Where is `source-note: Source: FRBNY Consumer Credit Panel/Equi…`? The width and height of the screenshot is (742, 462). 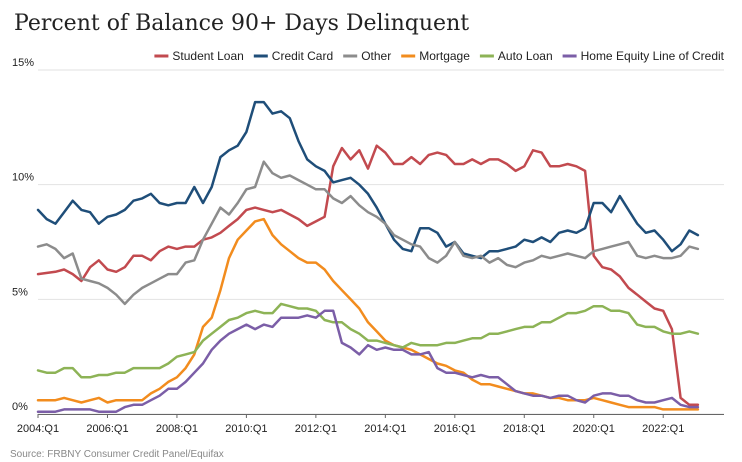
source-note: Source: FRBNY Consumer Credit Panel/Equi… is located at coordinates (117, 454).